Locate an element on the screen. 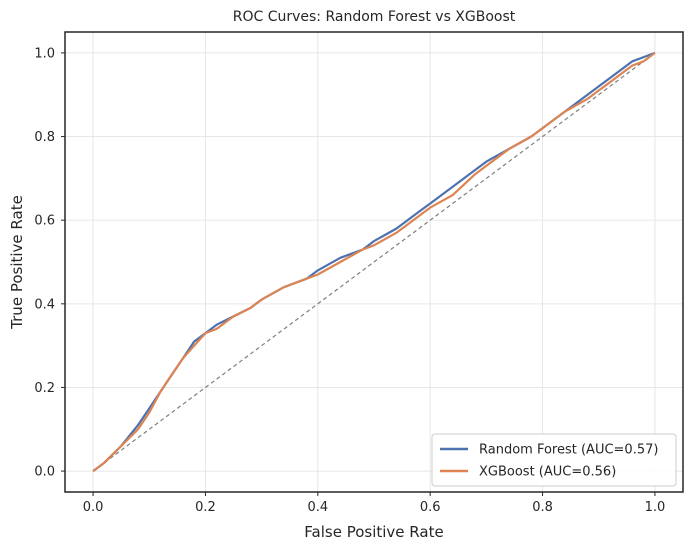 The height and width of the screenshot is (550, 695). x-tick-label-4: 0.8 is located at coordinates (542, 507).